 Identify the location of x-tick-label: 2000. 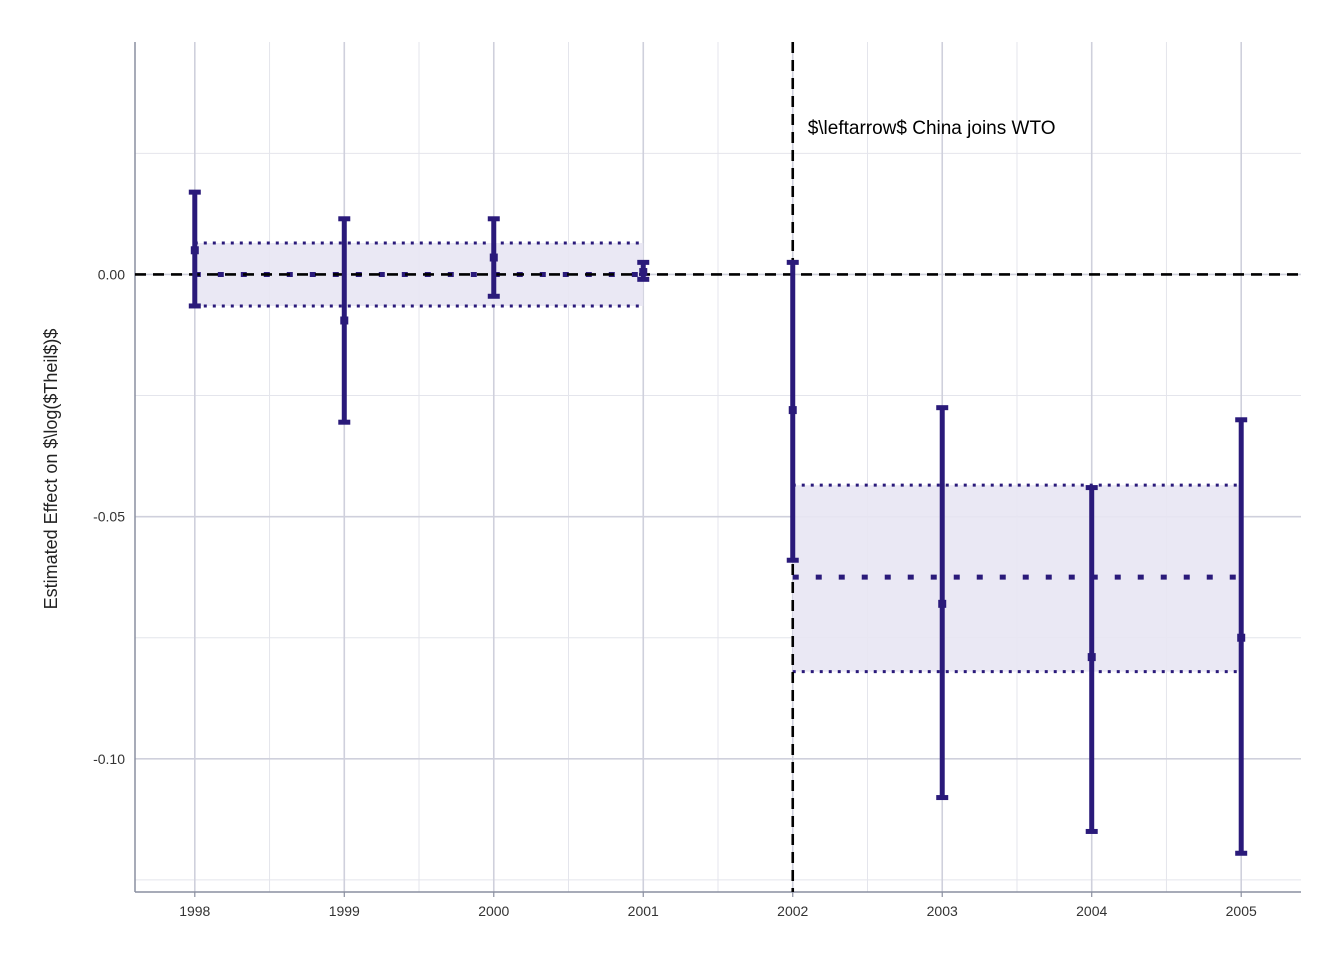
(493, 911).